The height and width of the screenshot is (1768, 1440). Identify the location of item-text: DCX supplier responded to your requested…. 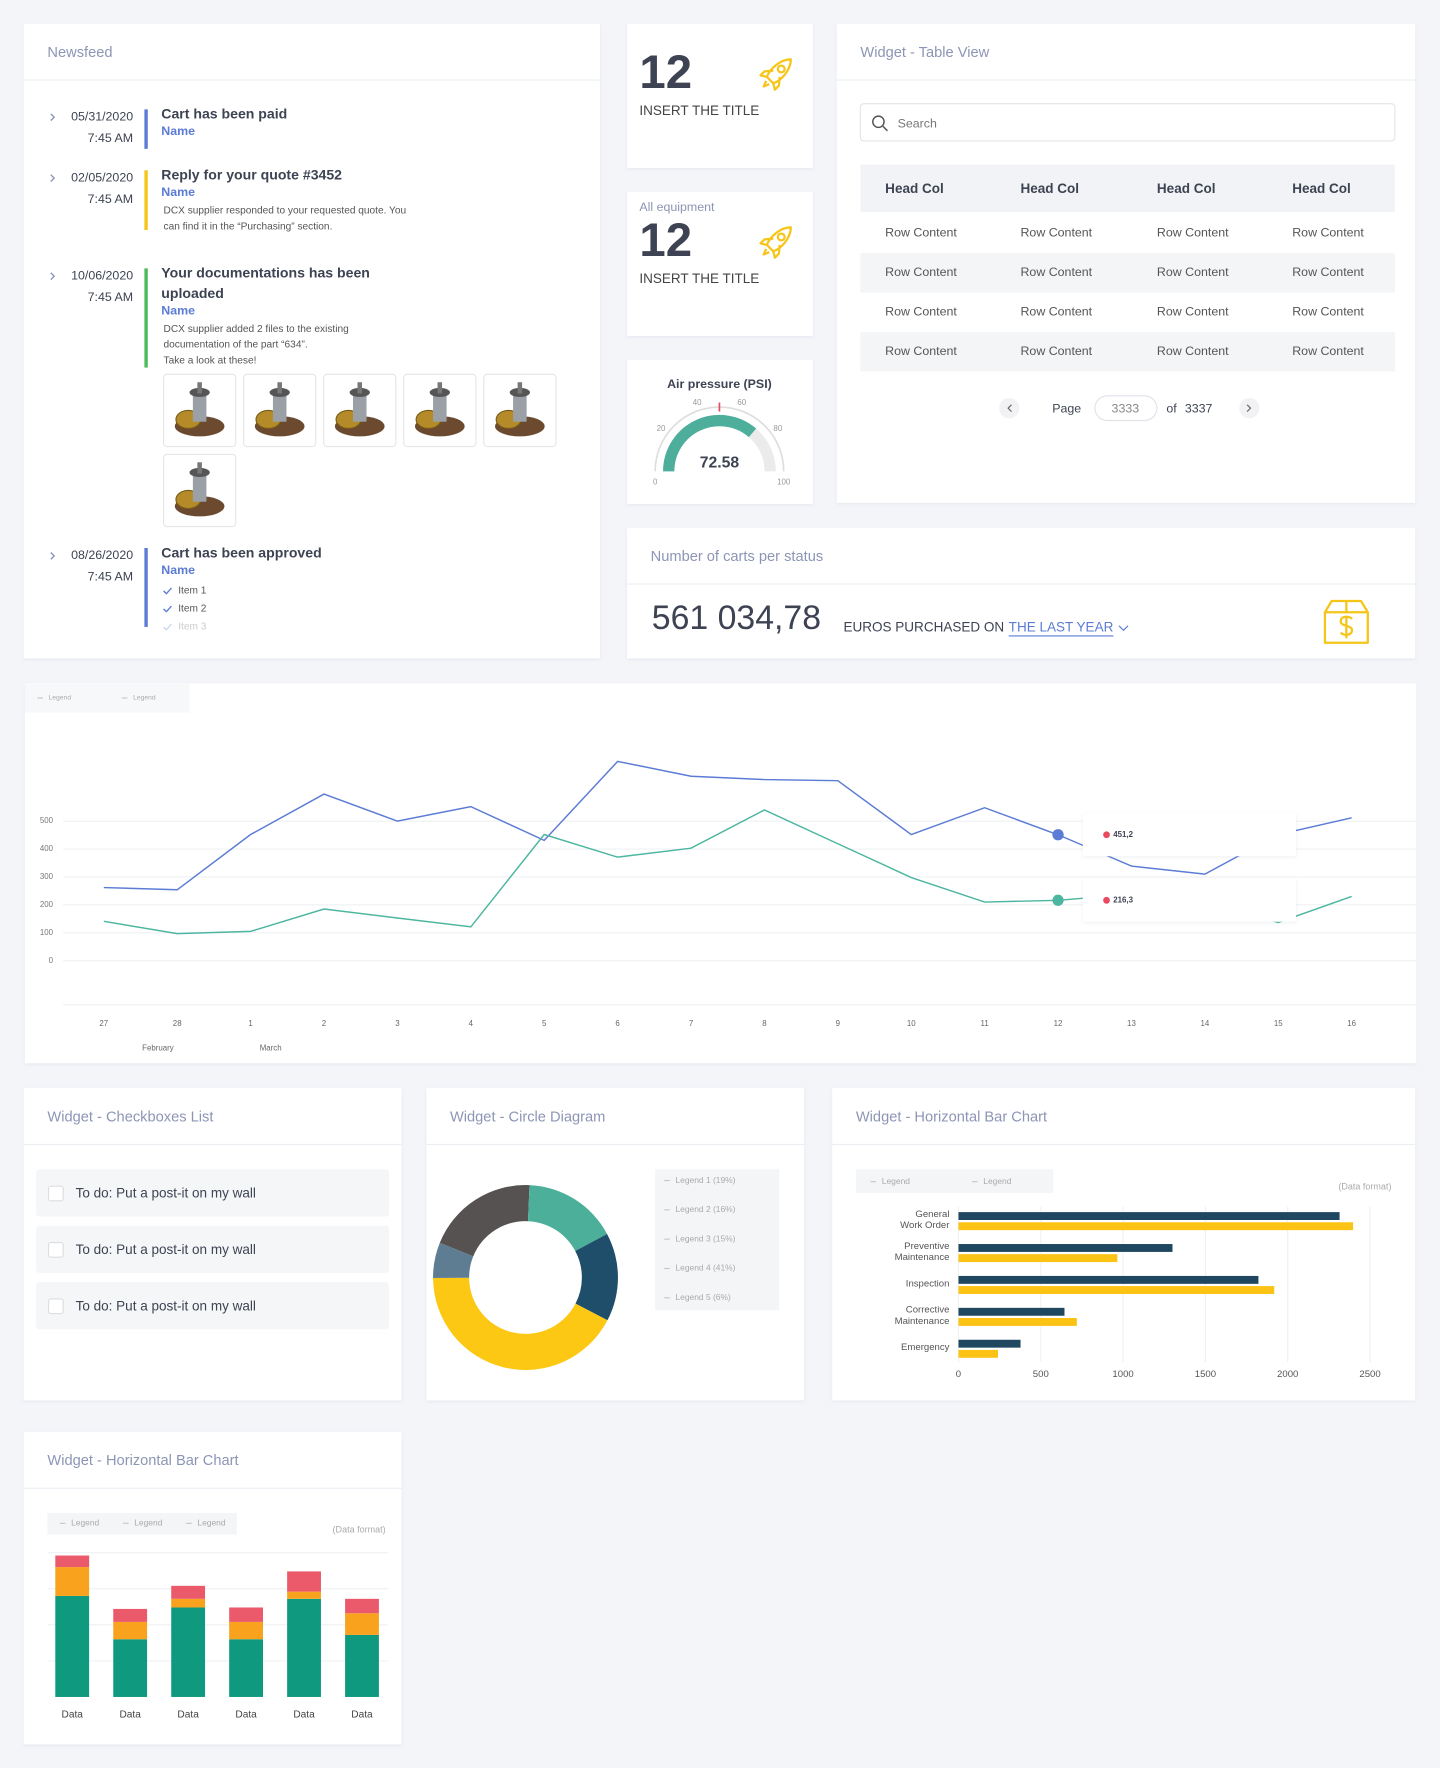
(285, 211).